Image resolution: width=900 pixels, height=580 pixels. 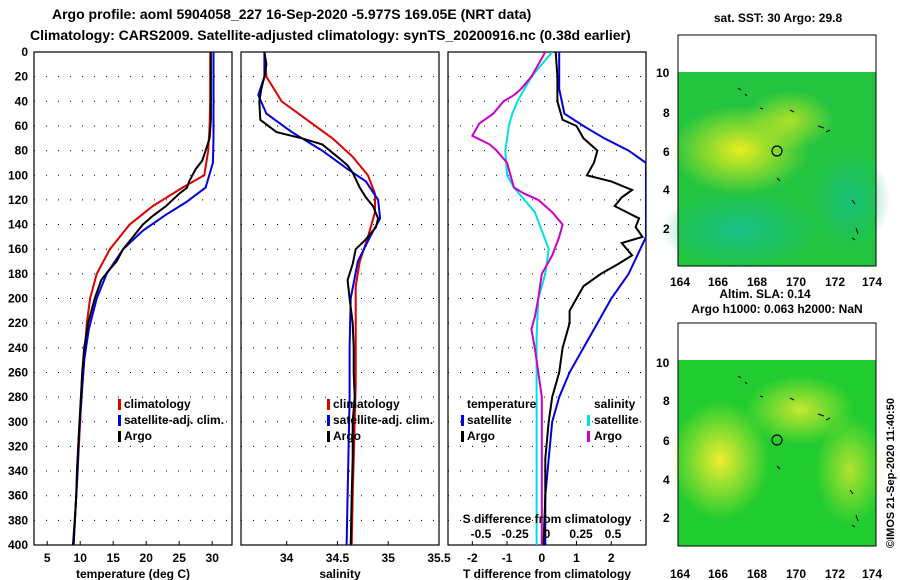 What do you see at coordinates (138, 436) in the screenshot?
I see `legend-label-argo: Argo` at bounding box center [138, 436].